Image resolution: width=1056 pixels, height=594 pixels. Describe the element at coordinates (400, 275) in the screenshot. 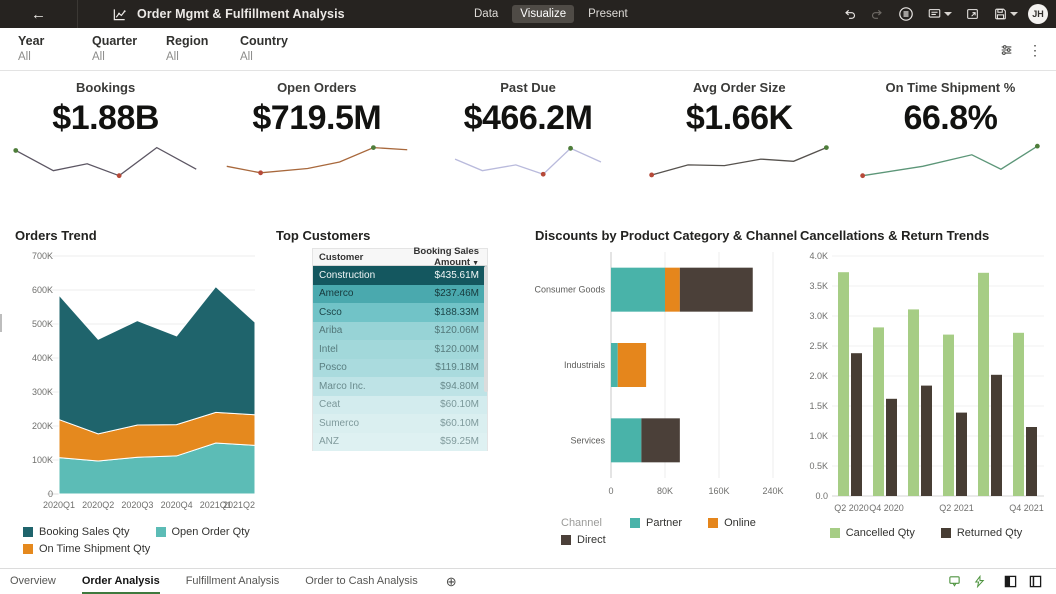

I see `table-row: Construction $435.61M` at that location.